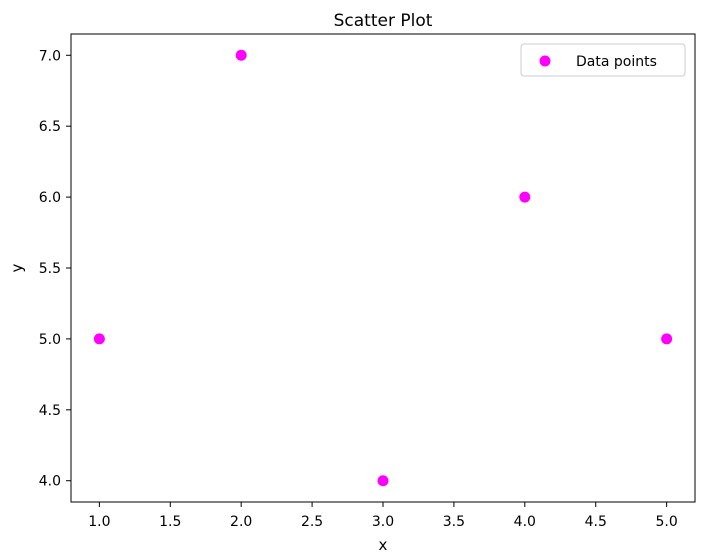 The image size is (713, 560). Describe the element at coordinates (50, 198) in the screenshot. I see `y-tick-label: 6.0` at that location.